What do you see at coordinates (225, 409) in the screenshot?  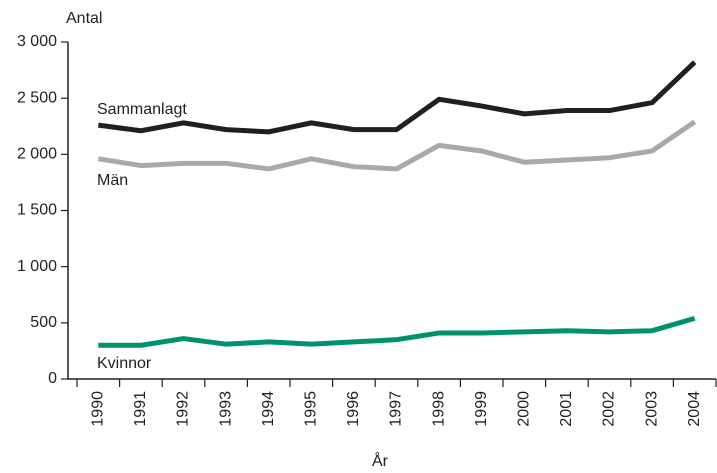 I see `x-tick-label: 1993` at bounding box center [225, 409].